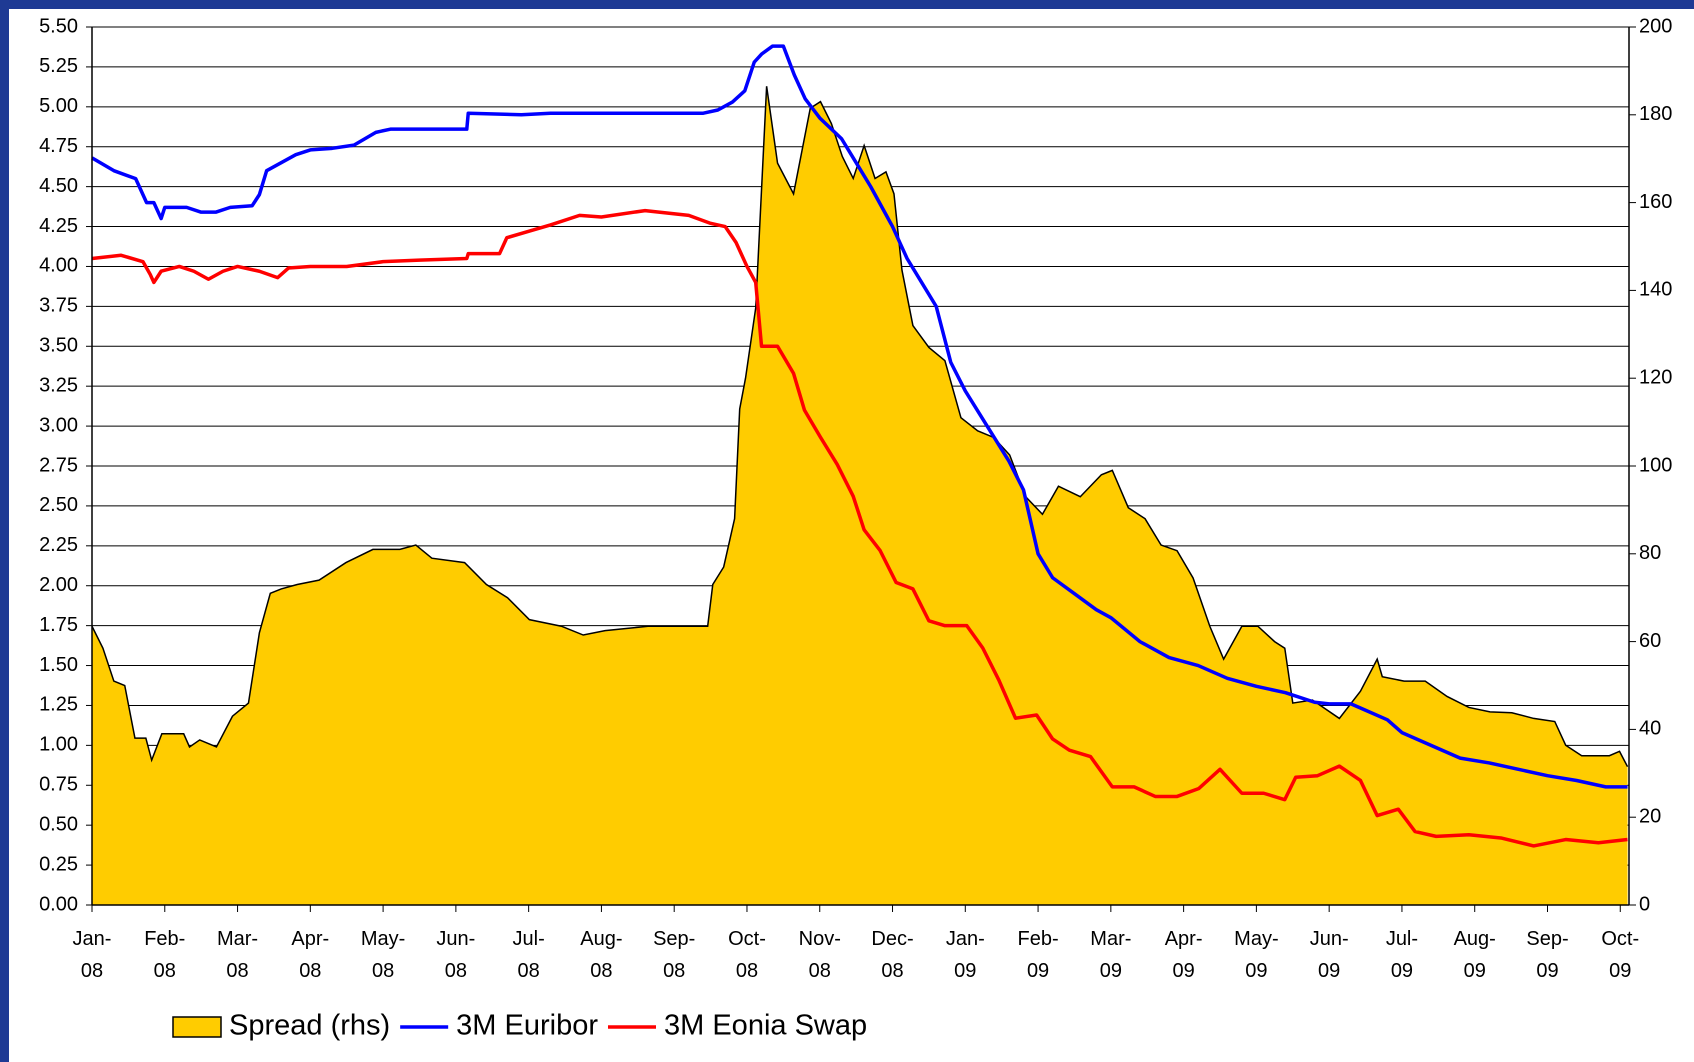 The image size is (1694, 1062). I want to click on x-tick-label: Dec-08, so click(892, 955).